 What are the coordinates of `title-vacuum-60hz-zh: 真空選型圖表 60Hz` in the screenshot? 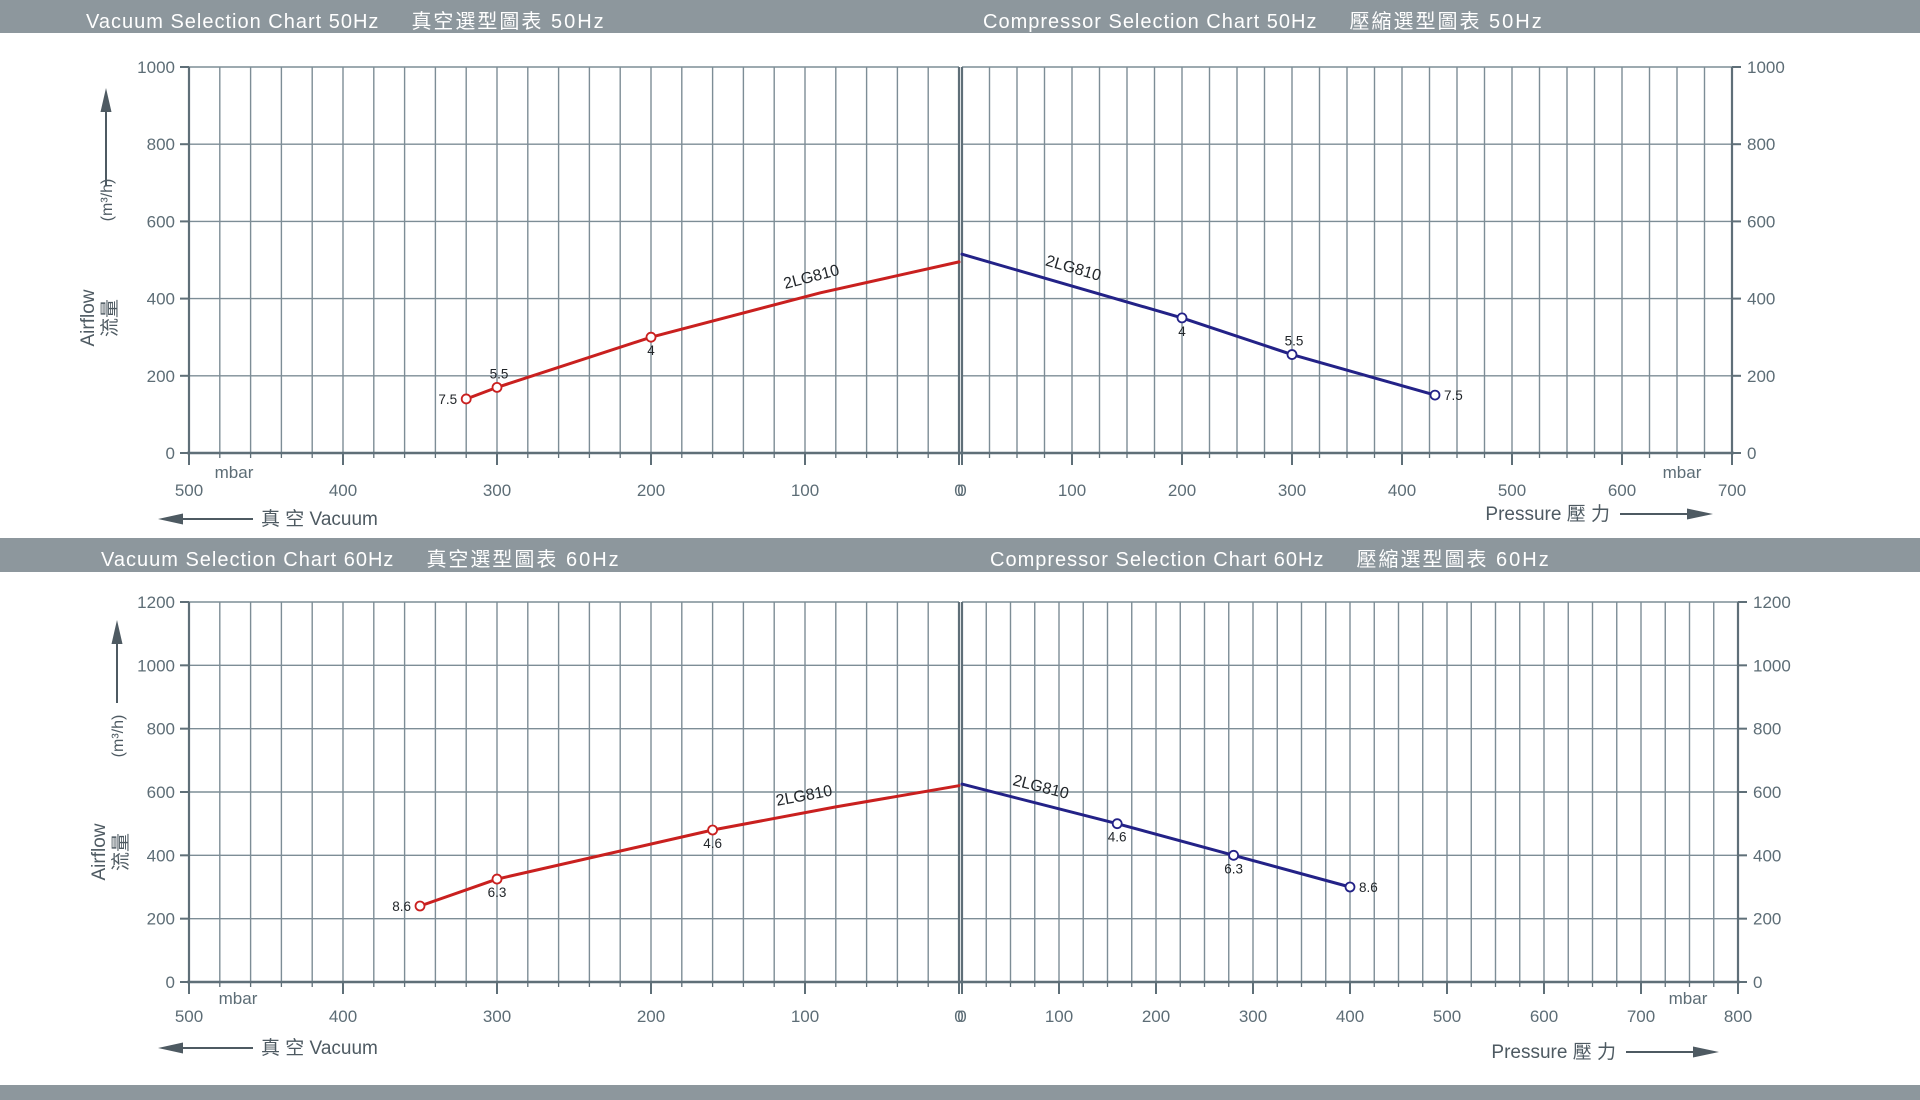 It's located at (523, 560).